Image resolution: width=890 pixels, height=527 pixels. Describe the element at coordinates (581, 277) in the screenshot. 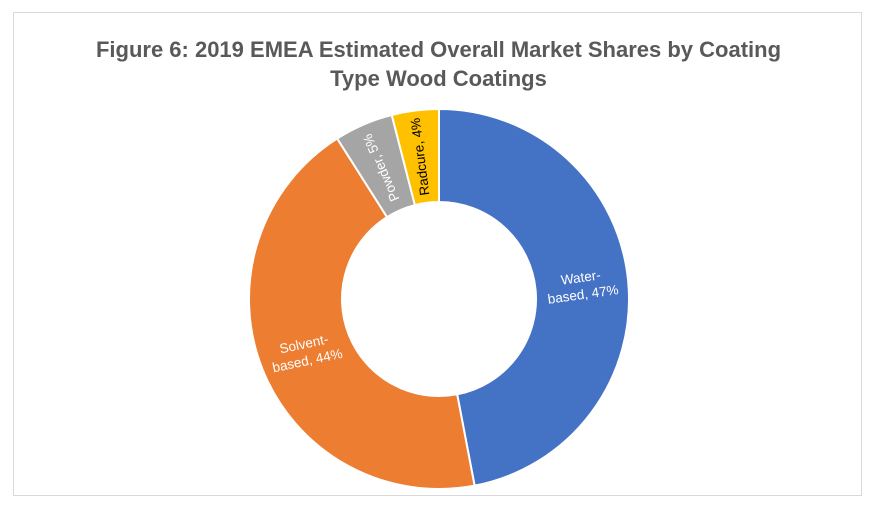

I see `data-label-line: Water-` at that location.